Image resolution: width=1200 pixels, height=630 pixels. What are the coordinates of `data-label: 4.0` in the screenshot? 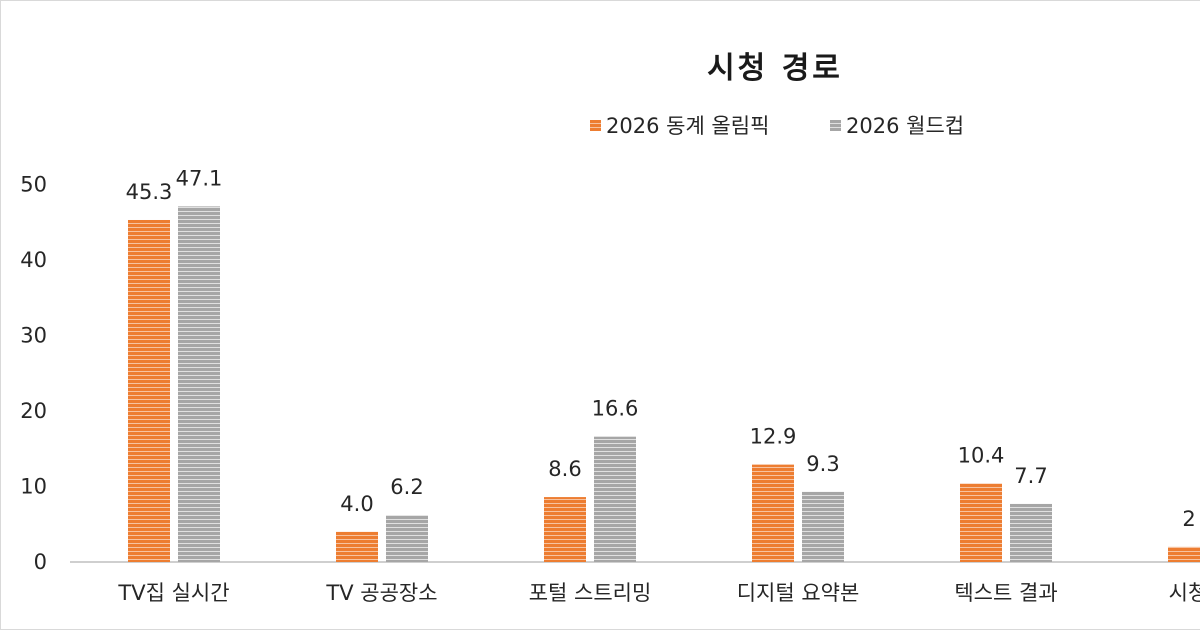 It's located at (356, 504).